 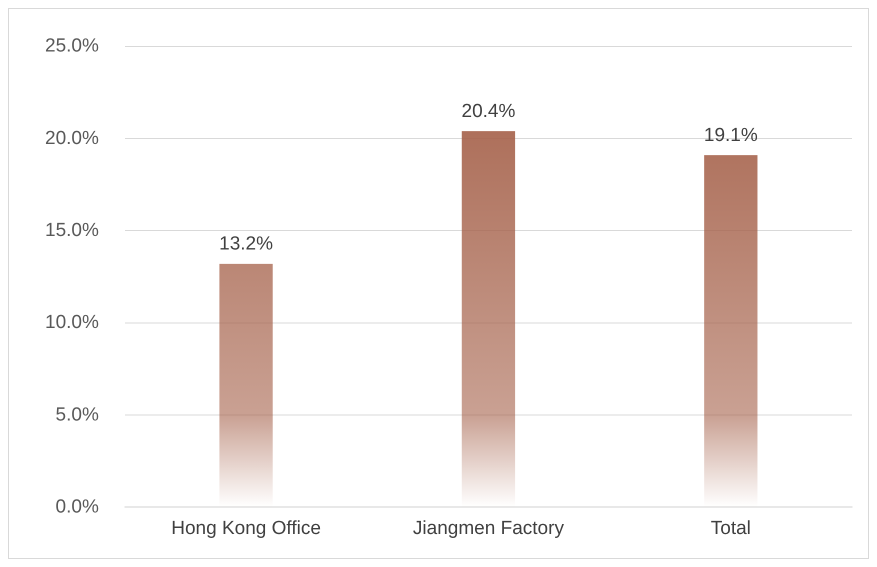 What do you see at coordinates (489, 111) in the screenshot?
I see `data-label: 20.4%` at bounding box center [489, 111].